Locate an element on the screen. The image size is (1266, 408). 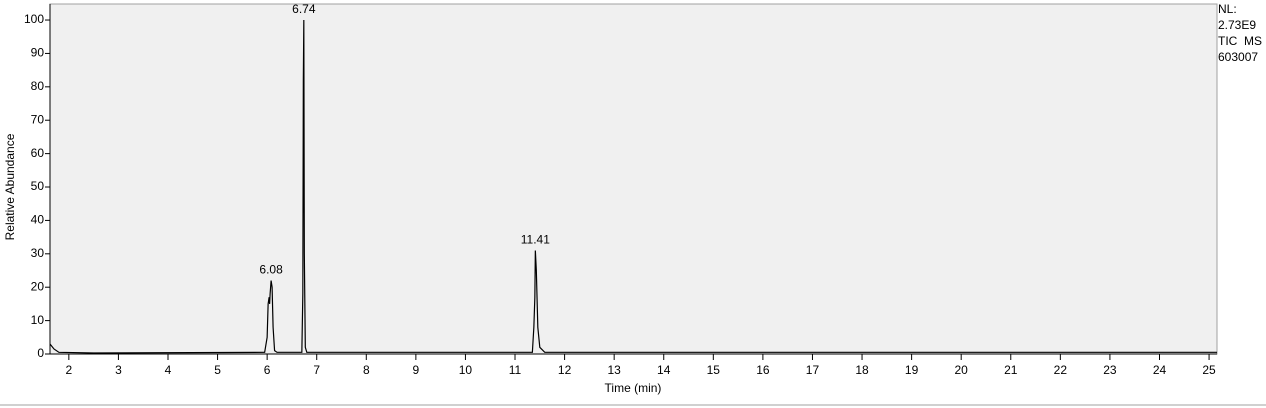
y-axis-label: Relative Abundance is located at coordinates (10, 186).